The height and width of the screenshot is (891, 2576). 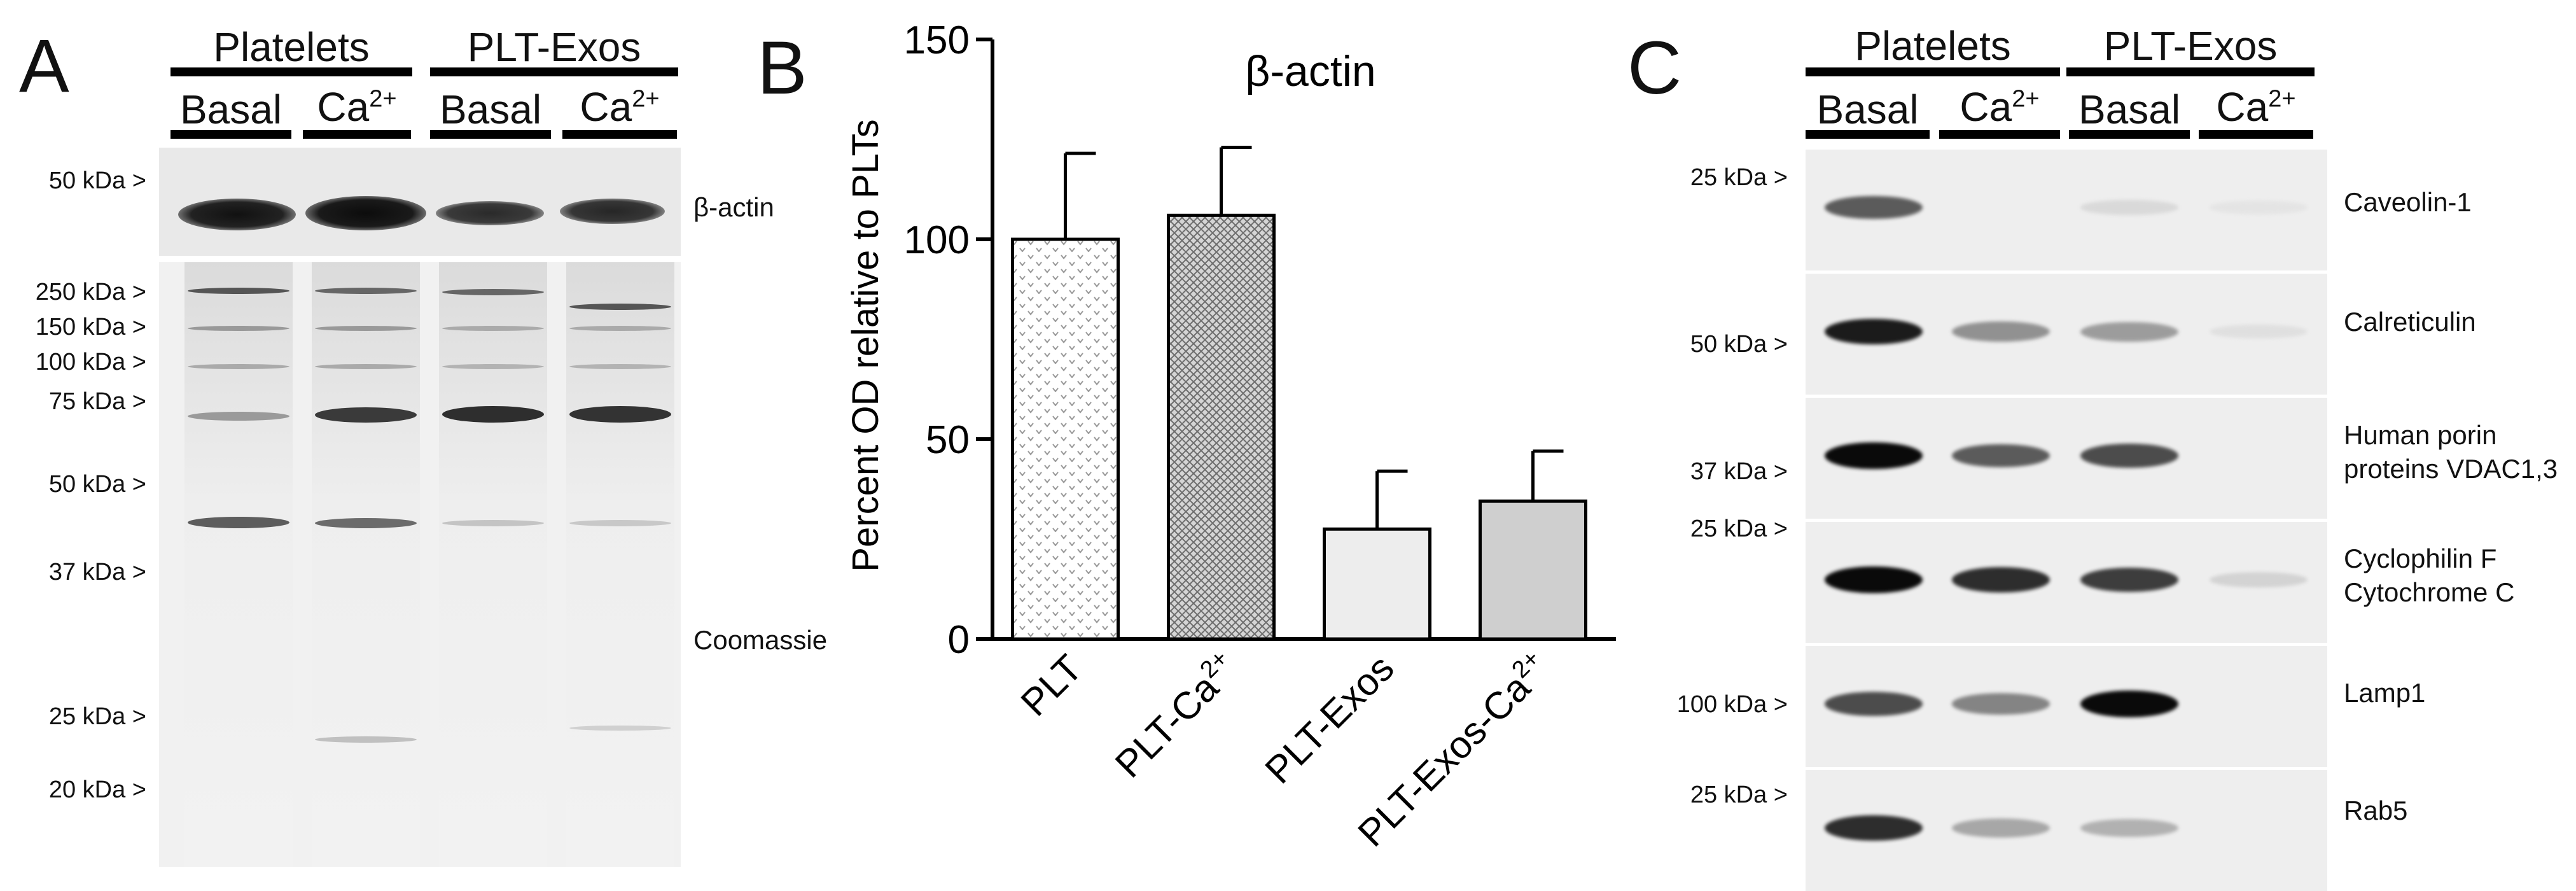 I want to click on protein-label: Caveolin-1, so click(x=2408, y=203).